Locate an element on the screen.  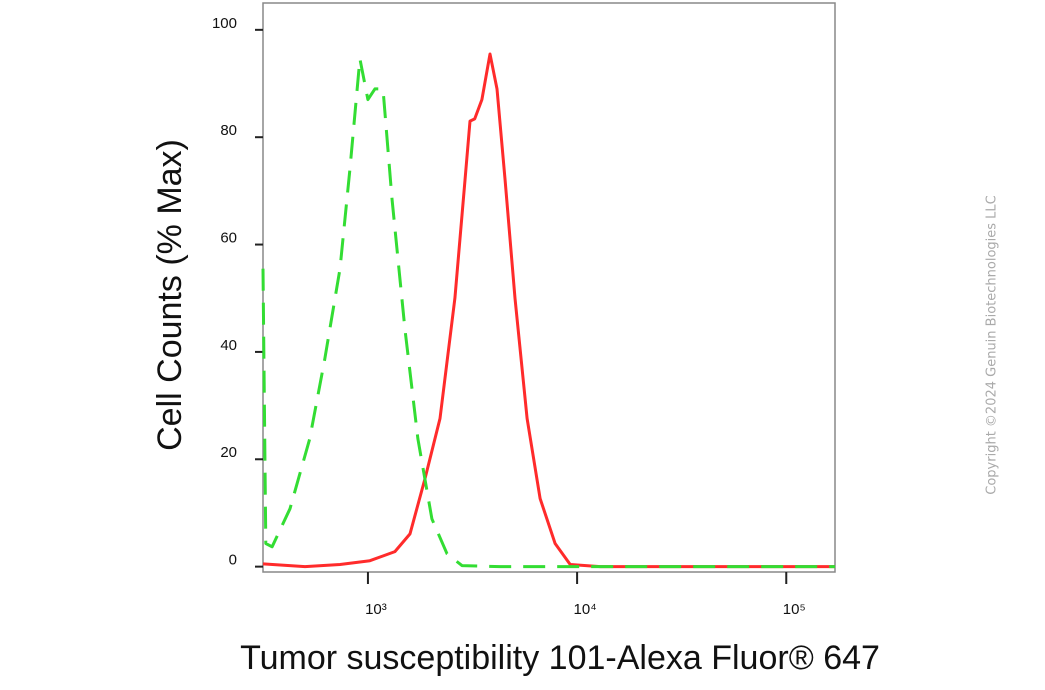
y-tick-label: 0 is located at coordinates (233, 560).